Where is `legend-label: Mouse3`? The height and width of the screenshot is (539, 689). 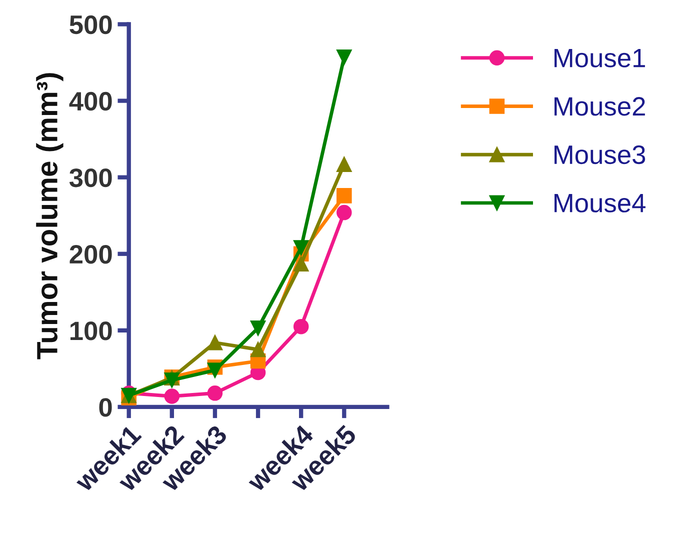 legend-label: Mouse3 is located at coordinates (600, 154).